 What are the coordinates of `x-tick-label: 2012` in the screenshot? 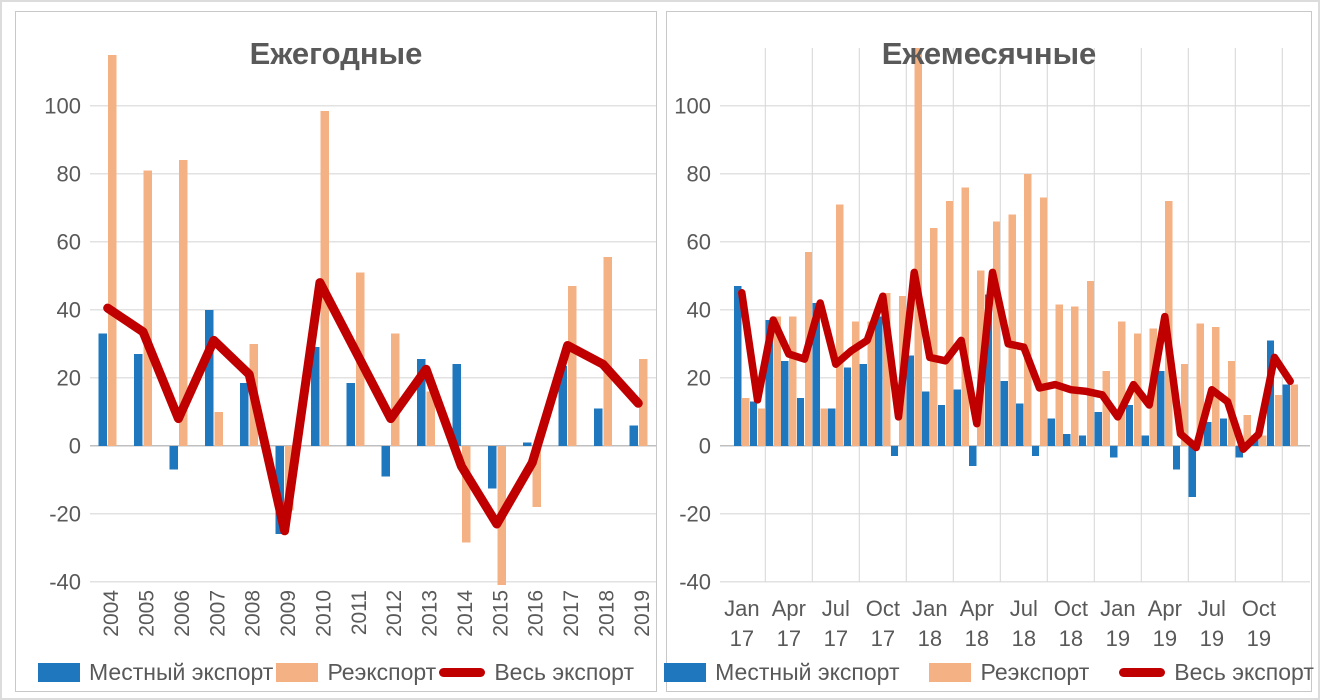 It's located at (394, 613).